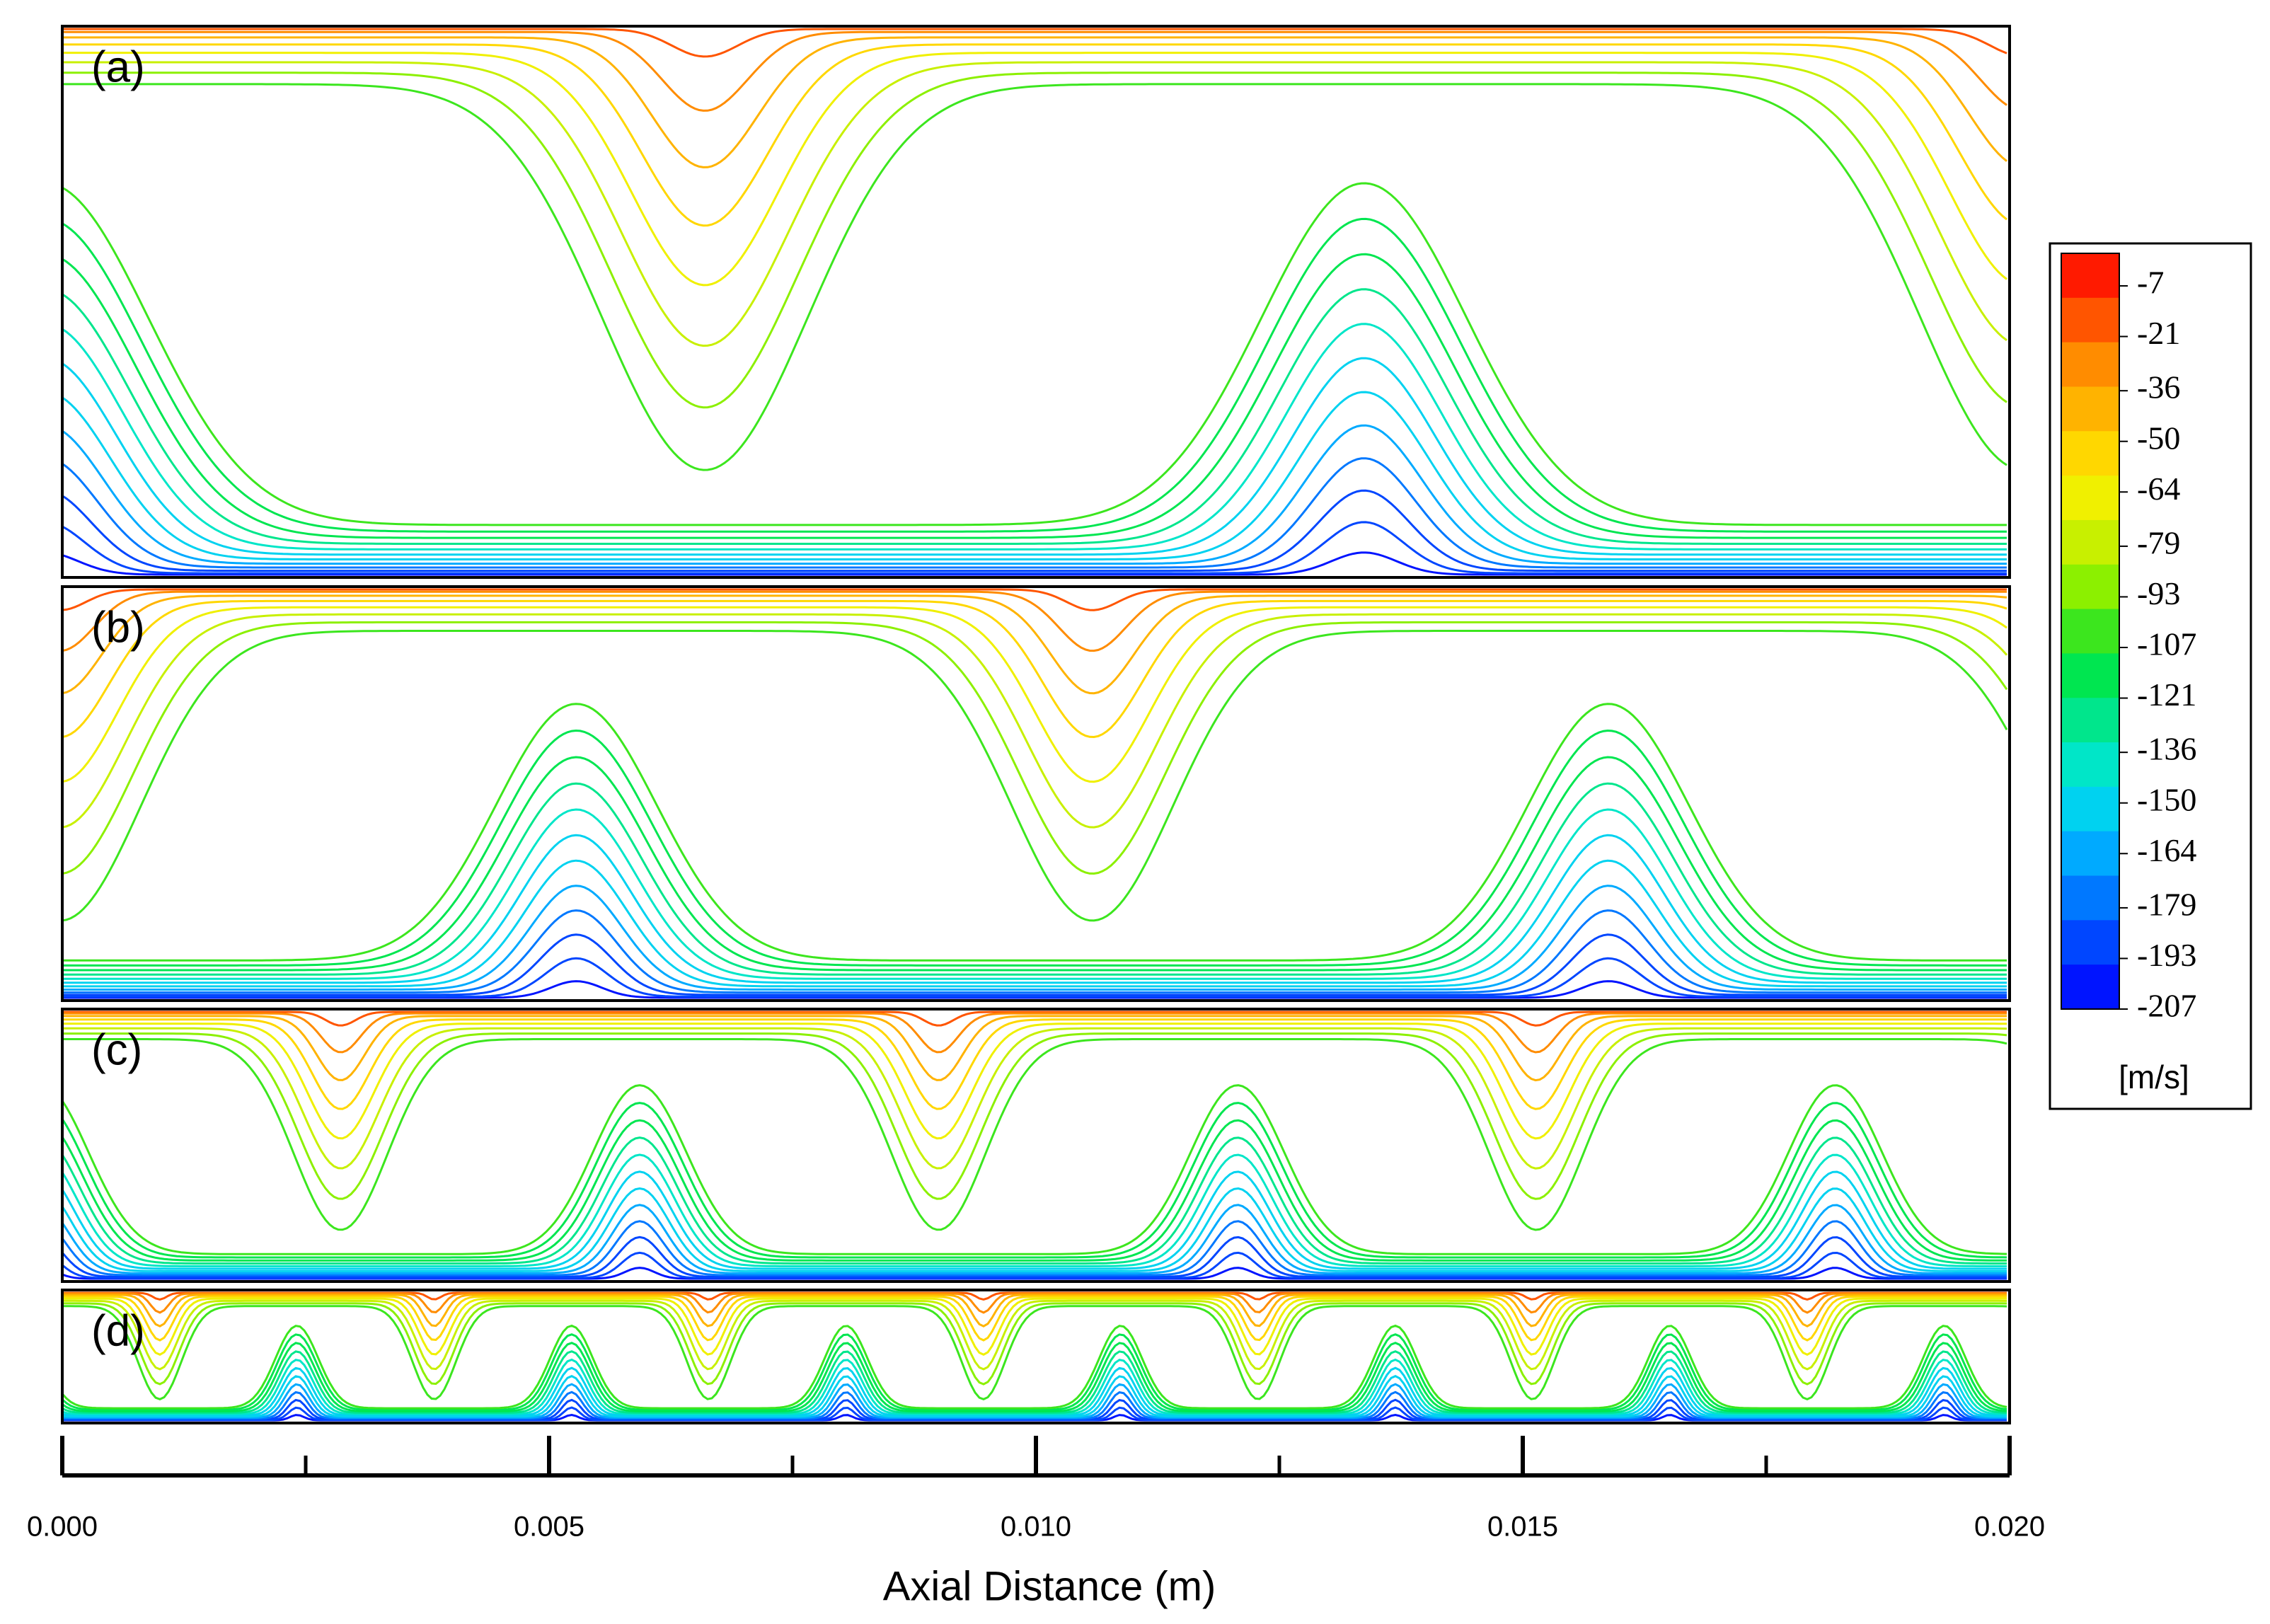 The height and width of the screenshot is (1624, 2270). Describe the element at coordinates (2166, 694) in the screenshot. I see `colorbar-tick-label: -121` at that location.